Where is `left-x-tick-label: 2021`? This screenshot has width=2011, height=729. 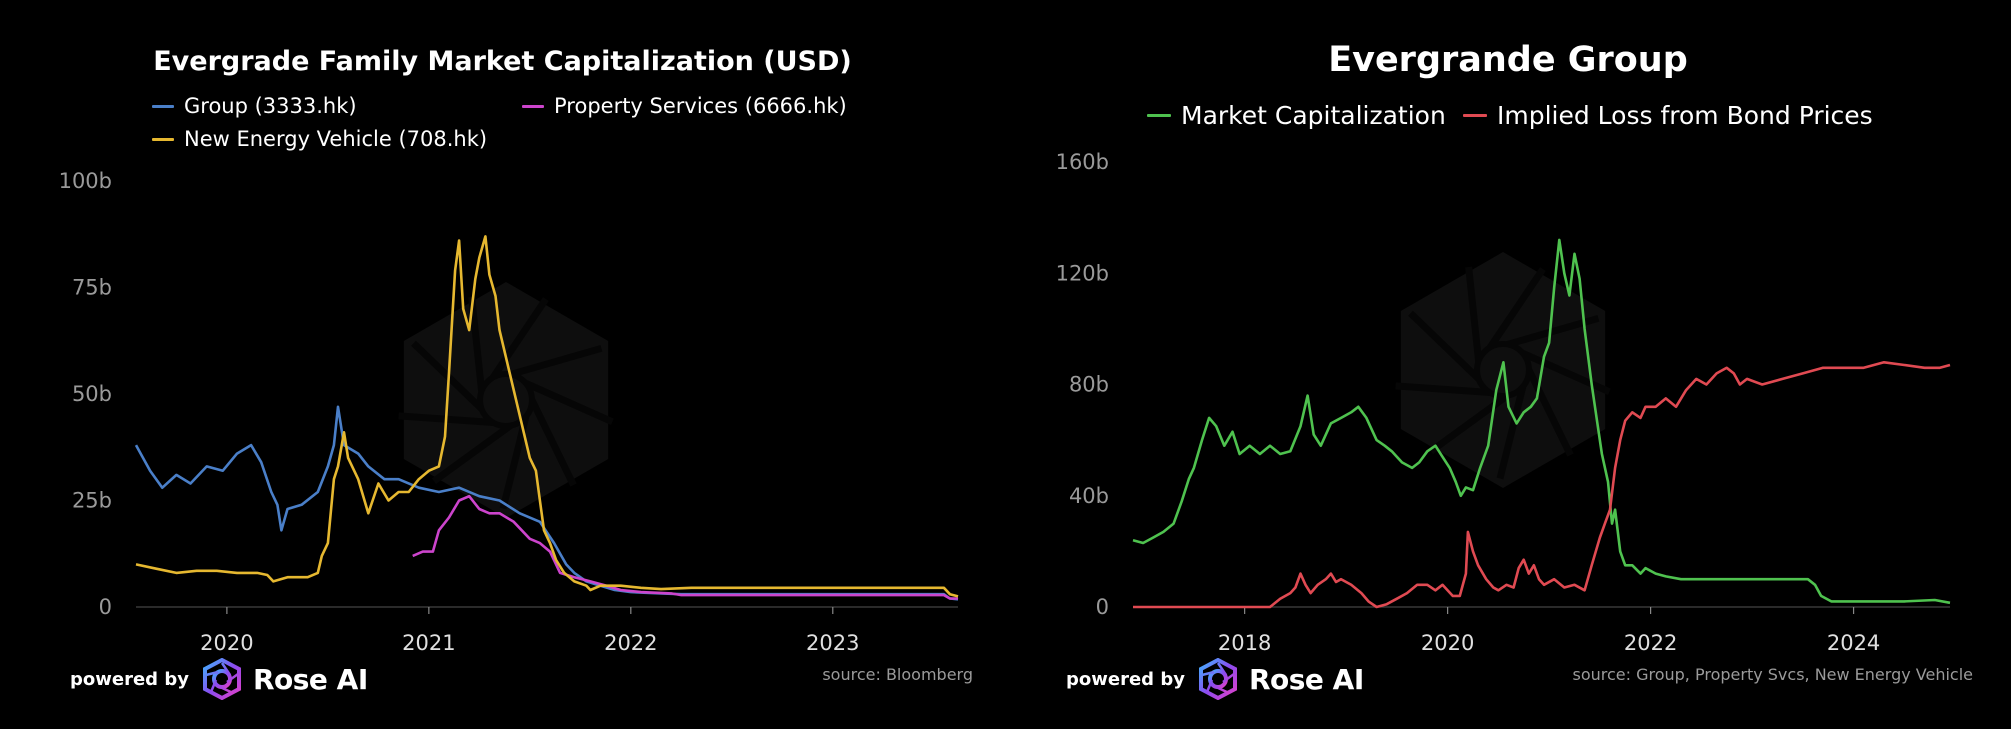
left-x-tick-label: 2021 is located at coordinates (428, 643).